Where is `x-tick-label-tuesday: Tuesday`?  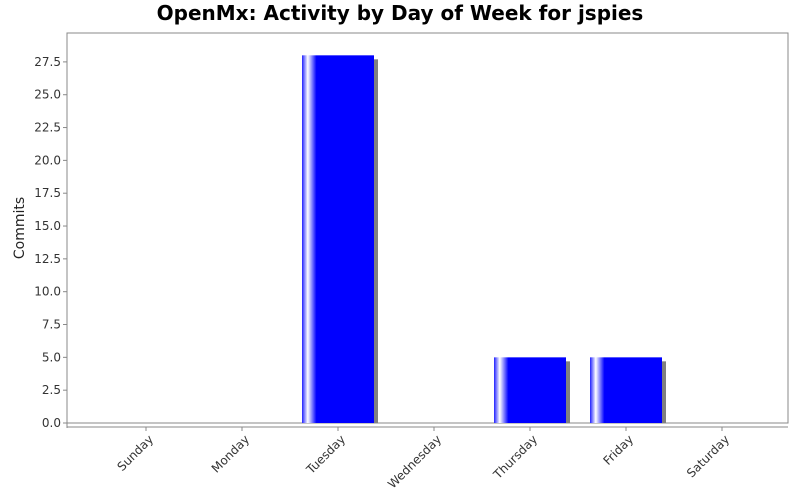 x-tick-label-tuesday: Tuesday is located at coordinates (325, 454).